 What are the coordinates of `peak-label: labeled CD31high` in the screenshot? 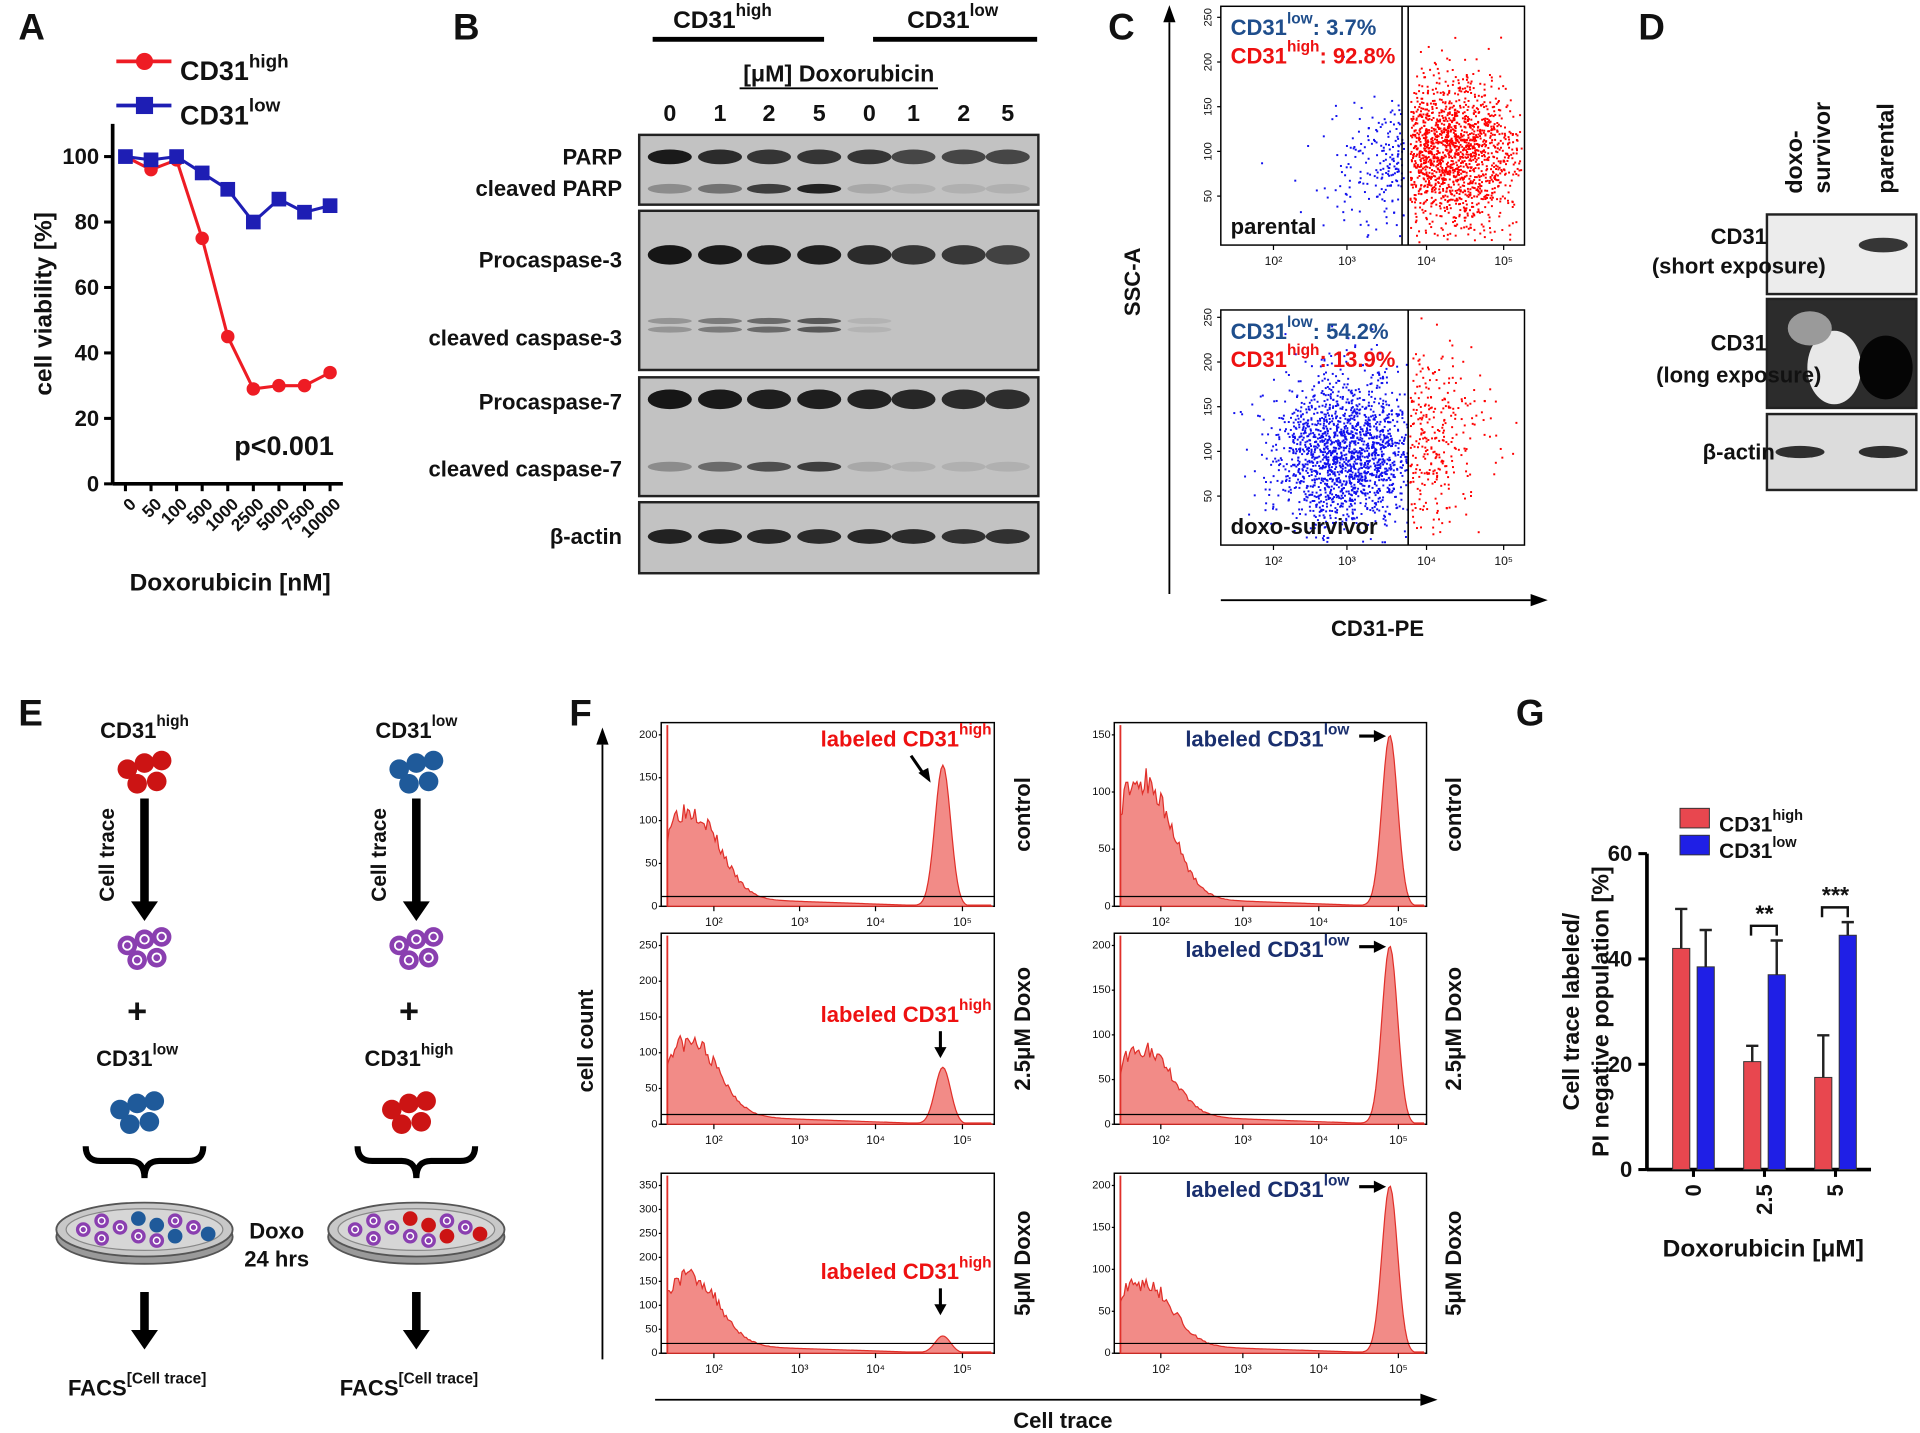 It's located at (906, 1012).